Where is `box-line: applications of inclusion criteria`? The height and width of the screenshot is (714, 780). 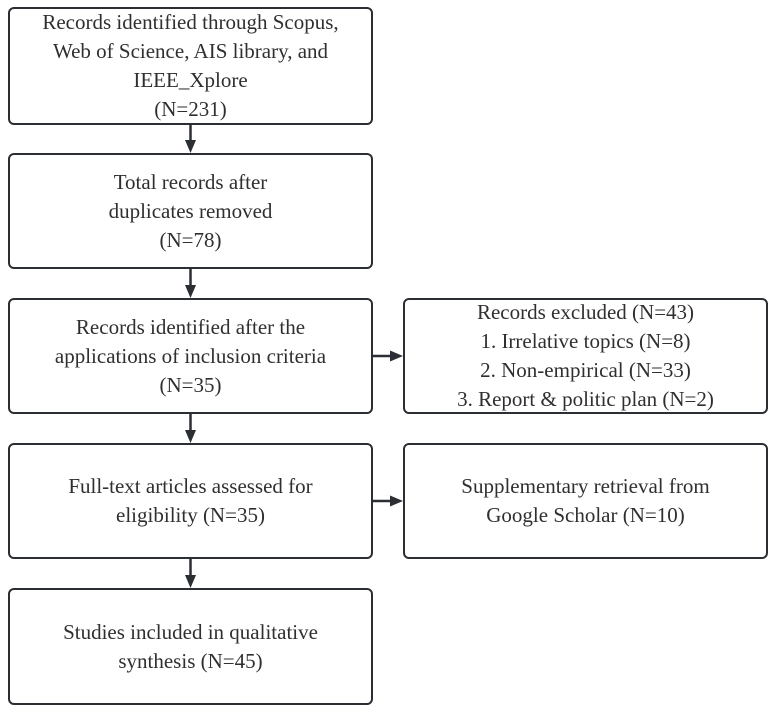
box-line: applications of inclusion criteria is located at coordinates (190, 355).